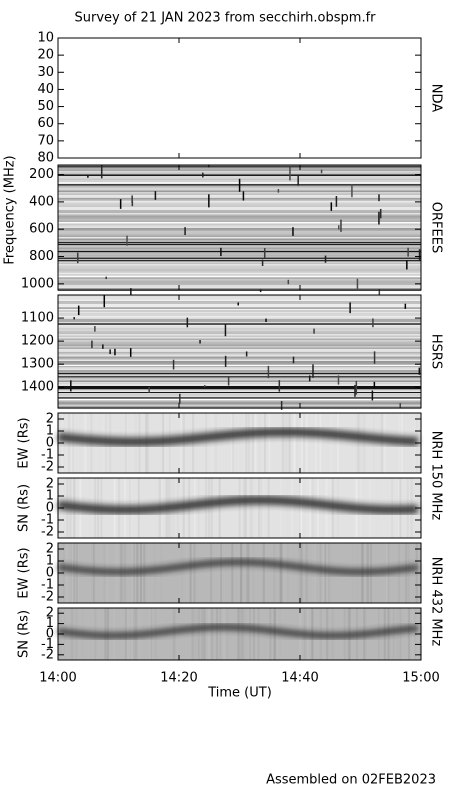 The image size is (450, 800). What do you see at coordinates (50, 443) in the screenshot?
I see `y-tick-label: 0` at bounding box center [50, 443].